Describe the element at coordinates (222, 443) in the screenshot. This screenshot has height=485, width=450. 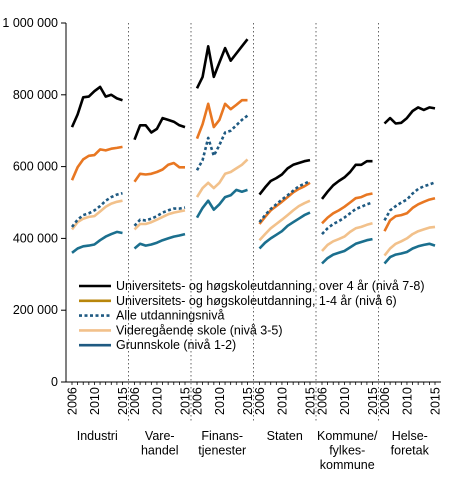
I see `category-label: Finans-tjenester` at that location.